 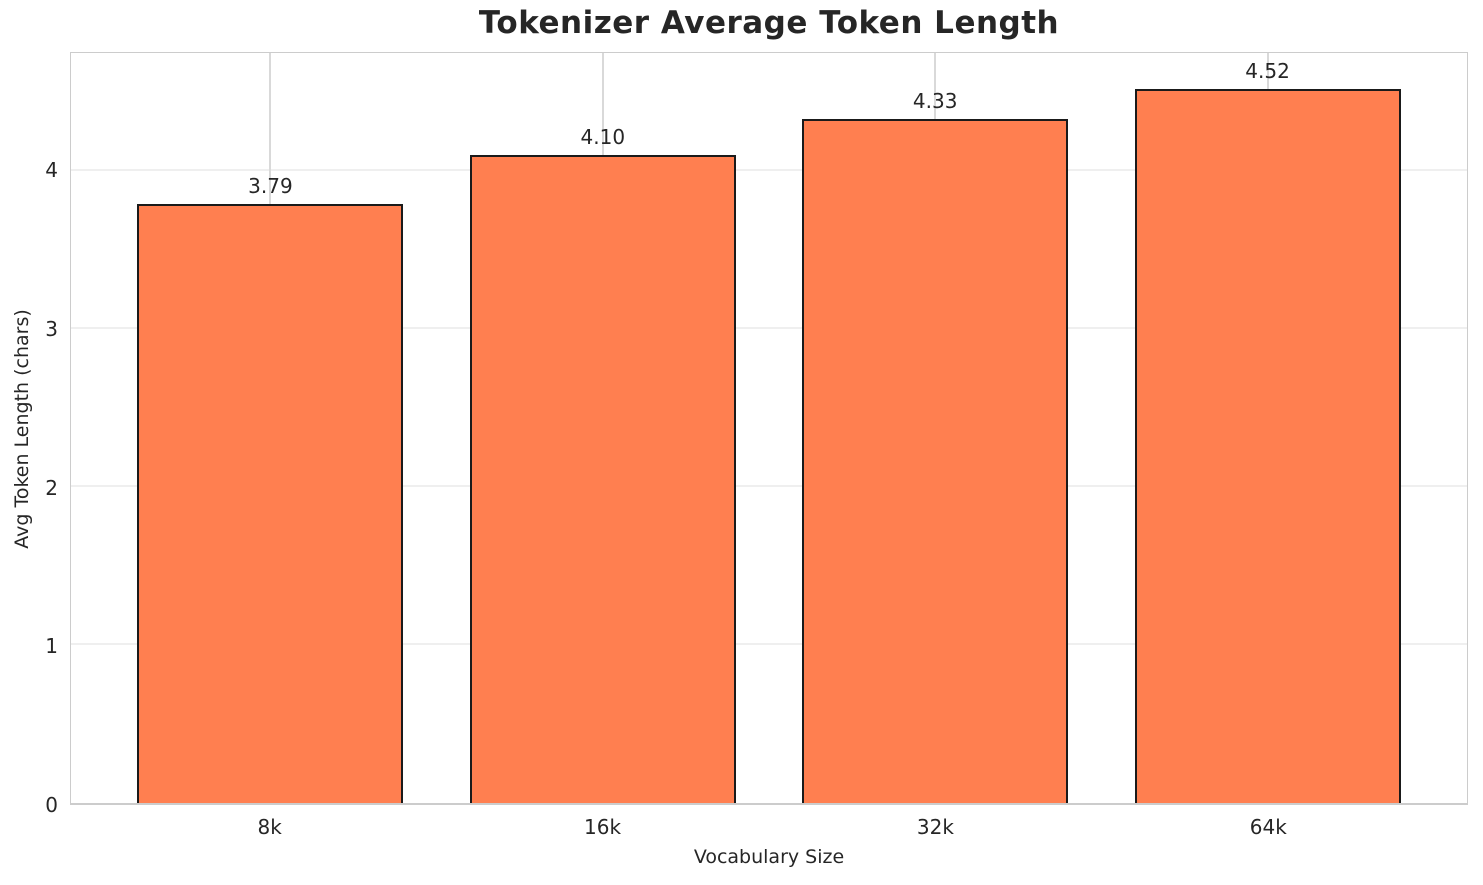 I want to click on y-axis-label: Avg Token Length (chars), so click(x=22, y=428).